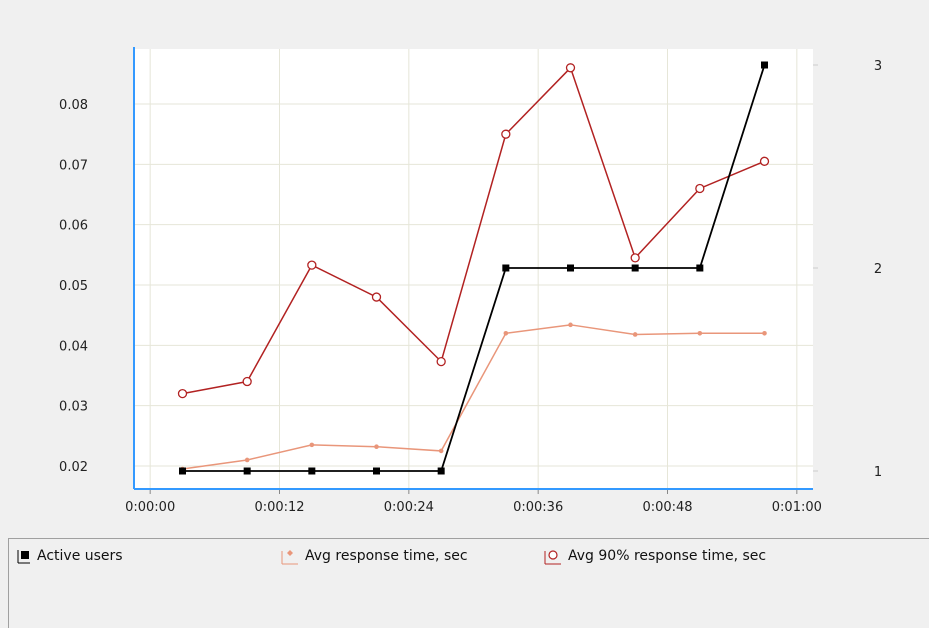  I want to click on x-tick-label: 0:01:00, so click(797, 507).